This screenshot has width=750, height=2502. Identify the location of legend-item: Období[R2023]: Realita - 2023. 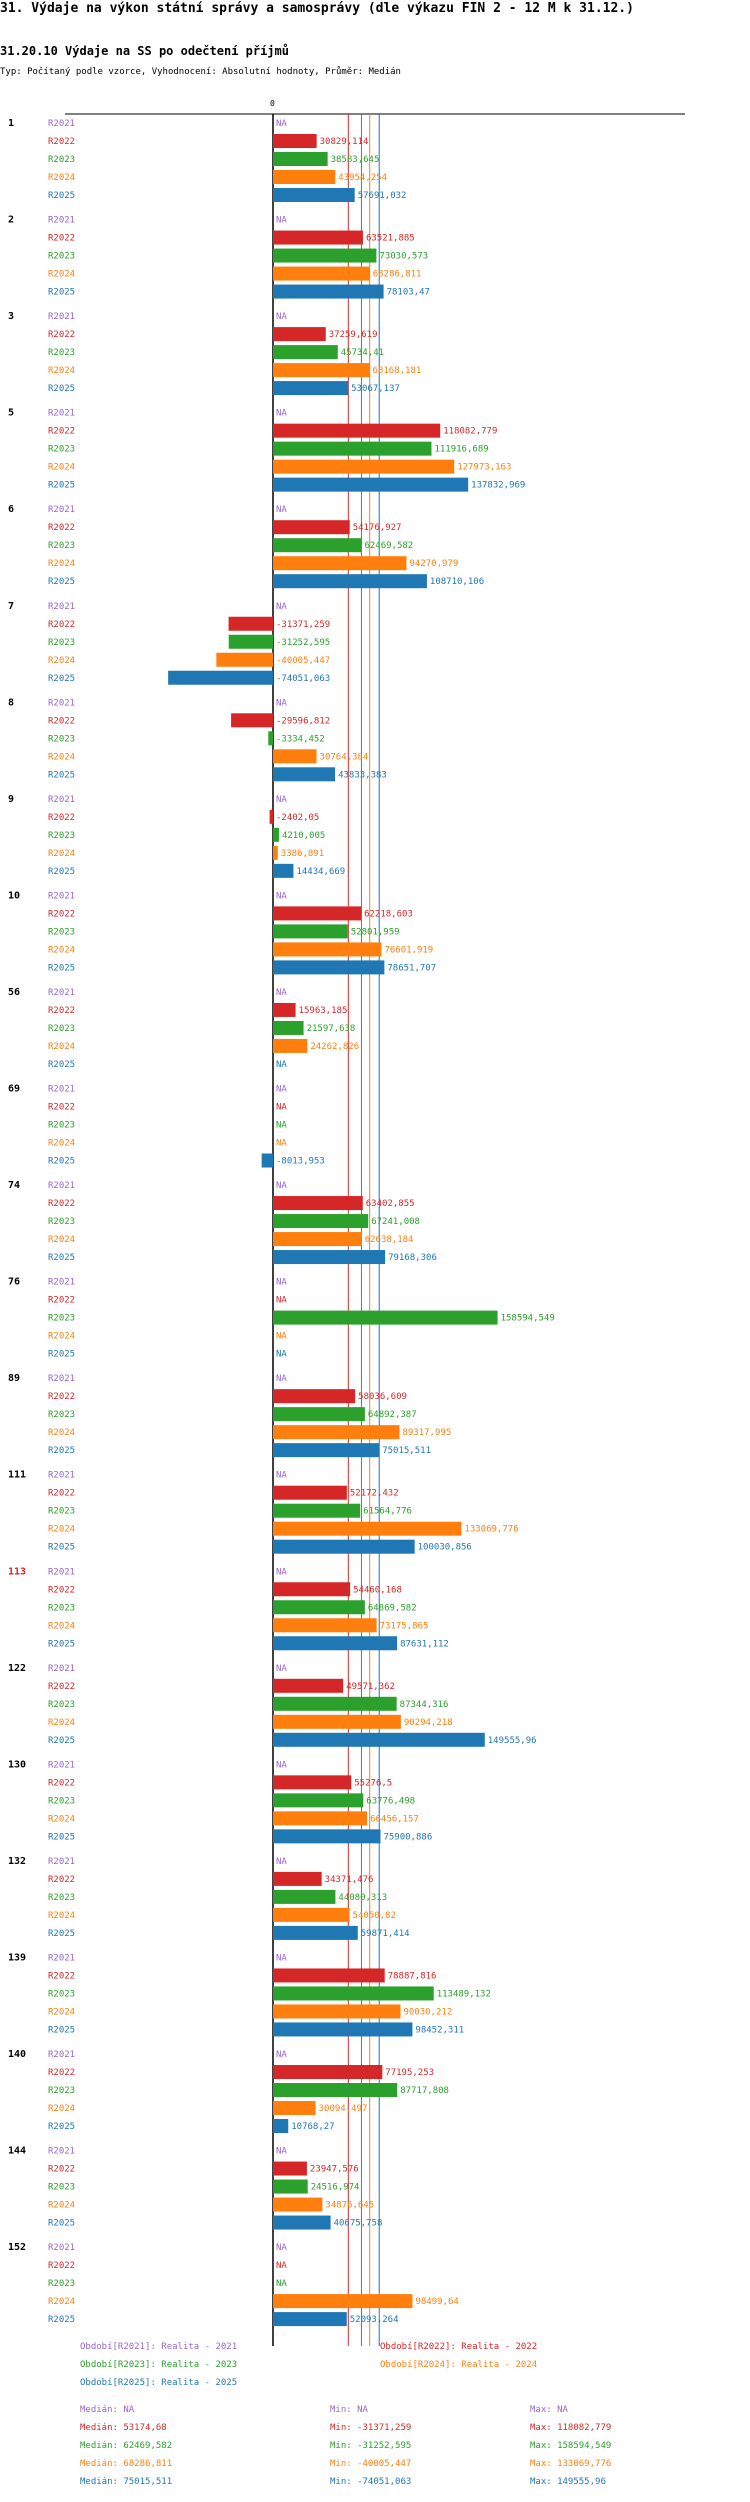
(159, 2365).